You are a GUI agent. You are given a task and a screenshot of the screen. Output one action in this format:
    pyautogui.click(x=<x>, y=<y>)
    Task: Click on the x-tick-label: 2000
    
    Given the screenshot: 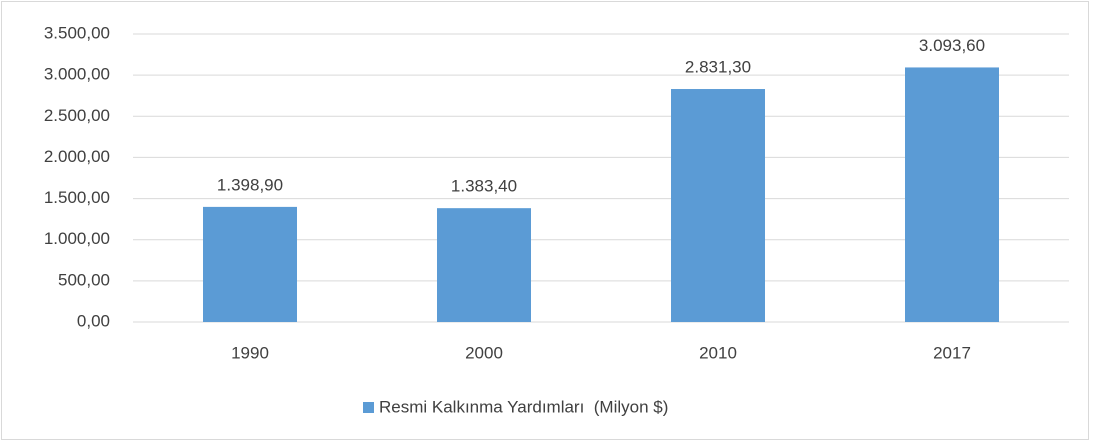 What is the action you would take?
    pyautogui.click(x=484, y=352)
    